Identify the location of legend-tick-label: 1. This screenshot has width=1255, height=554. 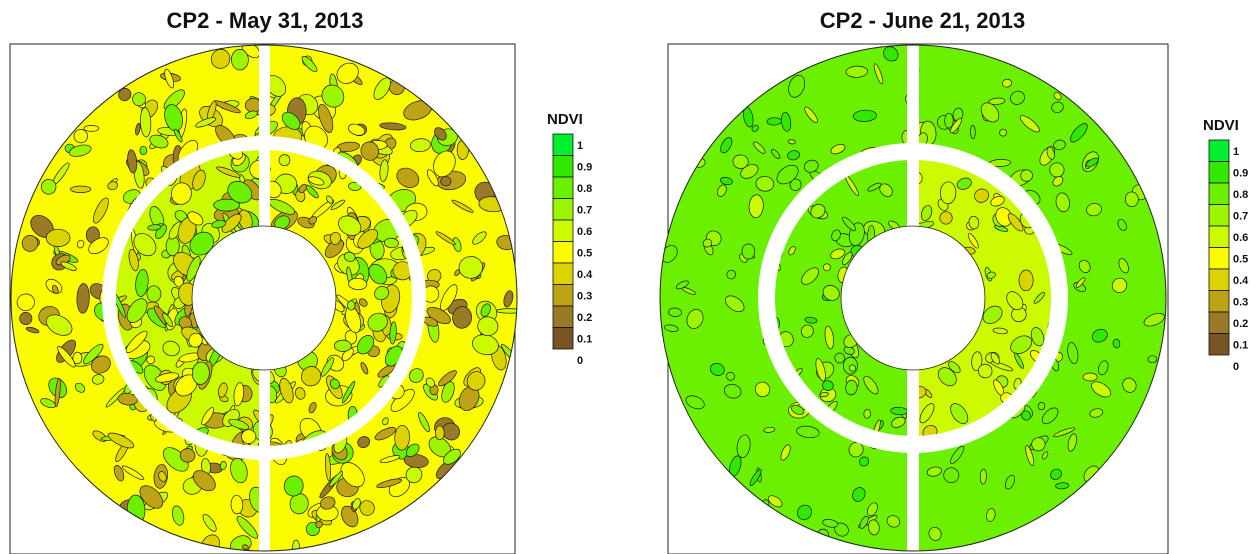
(580, 146).